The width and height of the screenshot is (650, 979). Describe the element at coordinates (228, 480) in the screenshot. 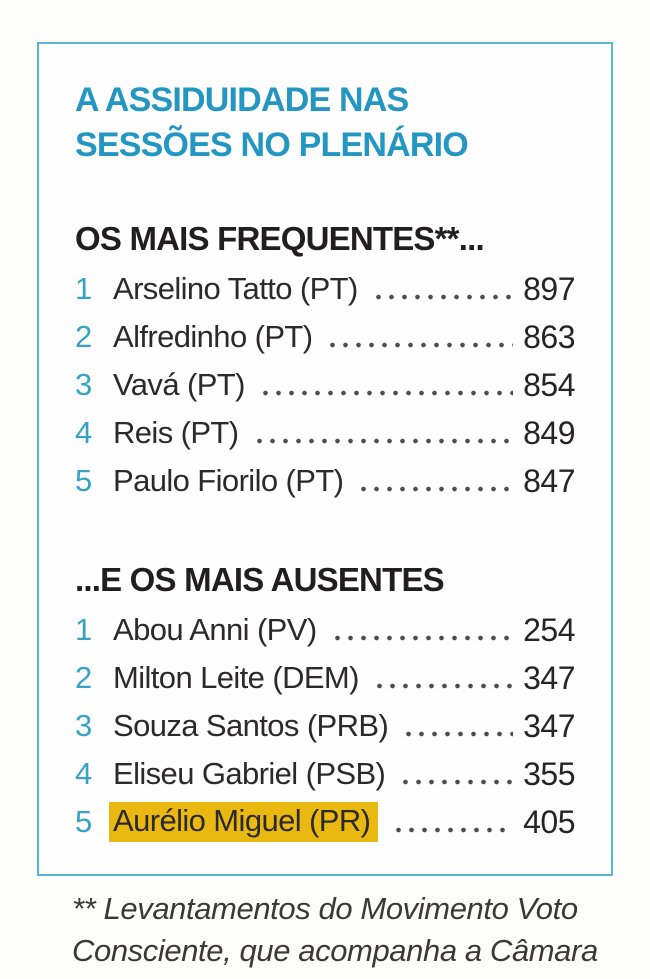

I see `deputy-name: Paulo Fiorilo (PT)` at that location.